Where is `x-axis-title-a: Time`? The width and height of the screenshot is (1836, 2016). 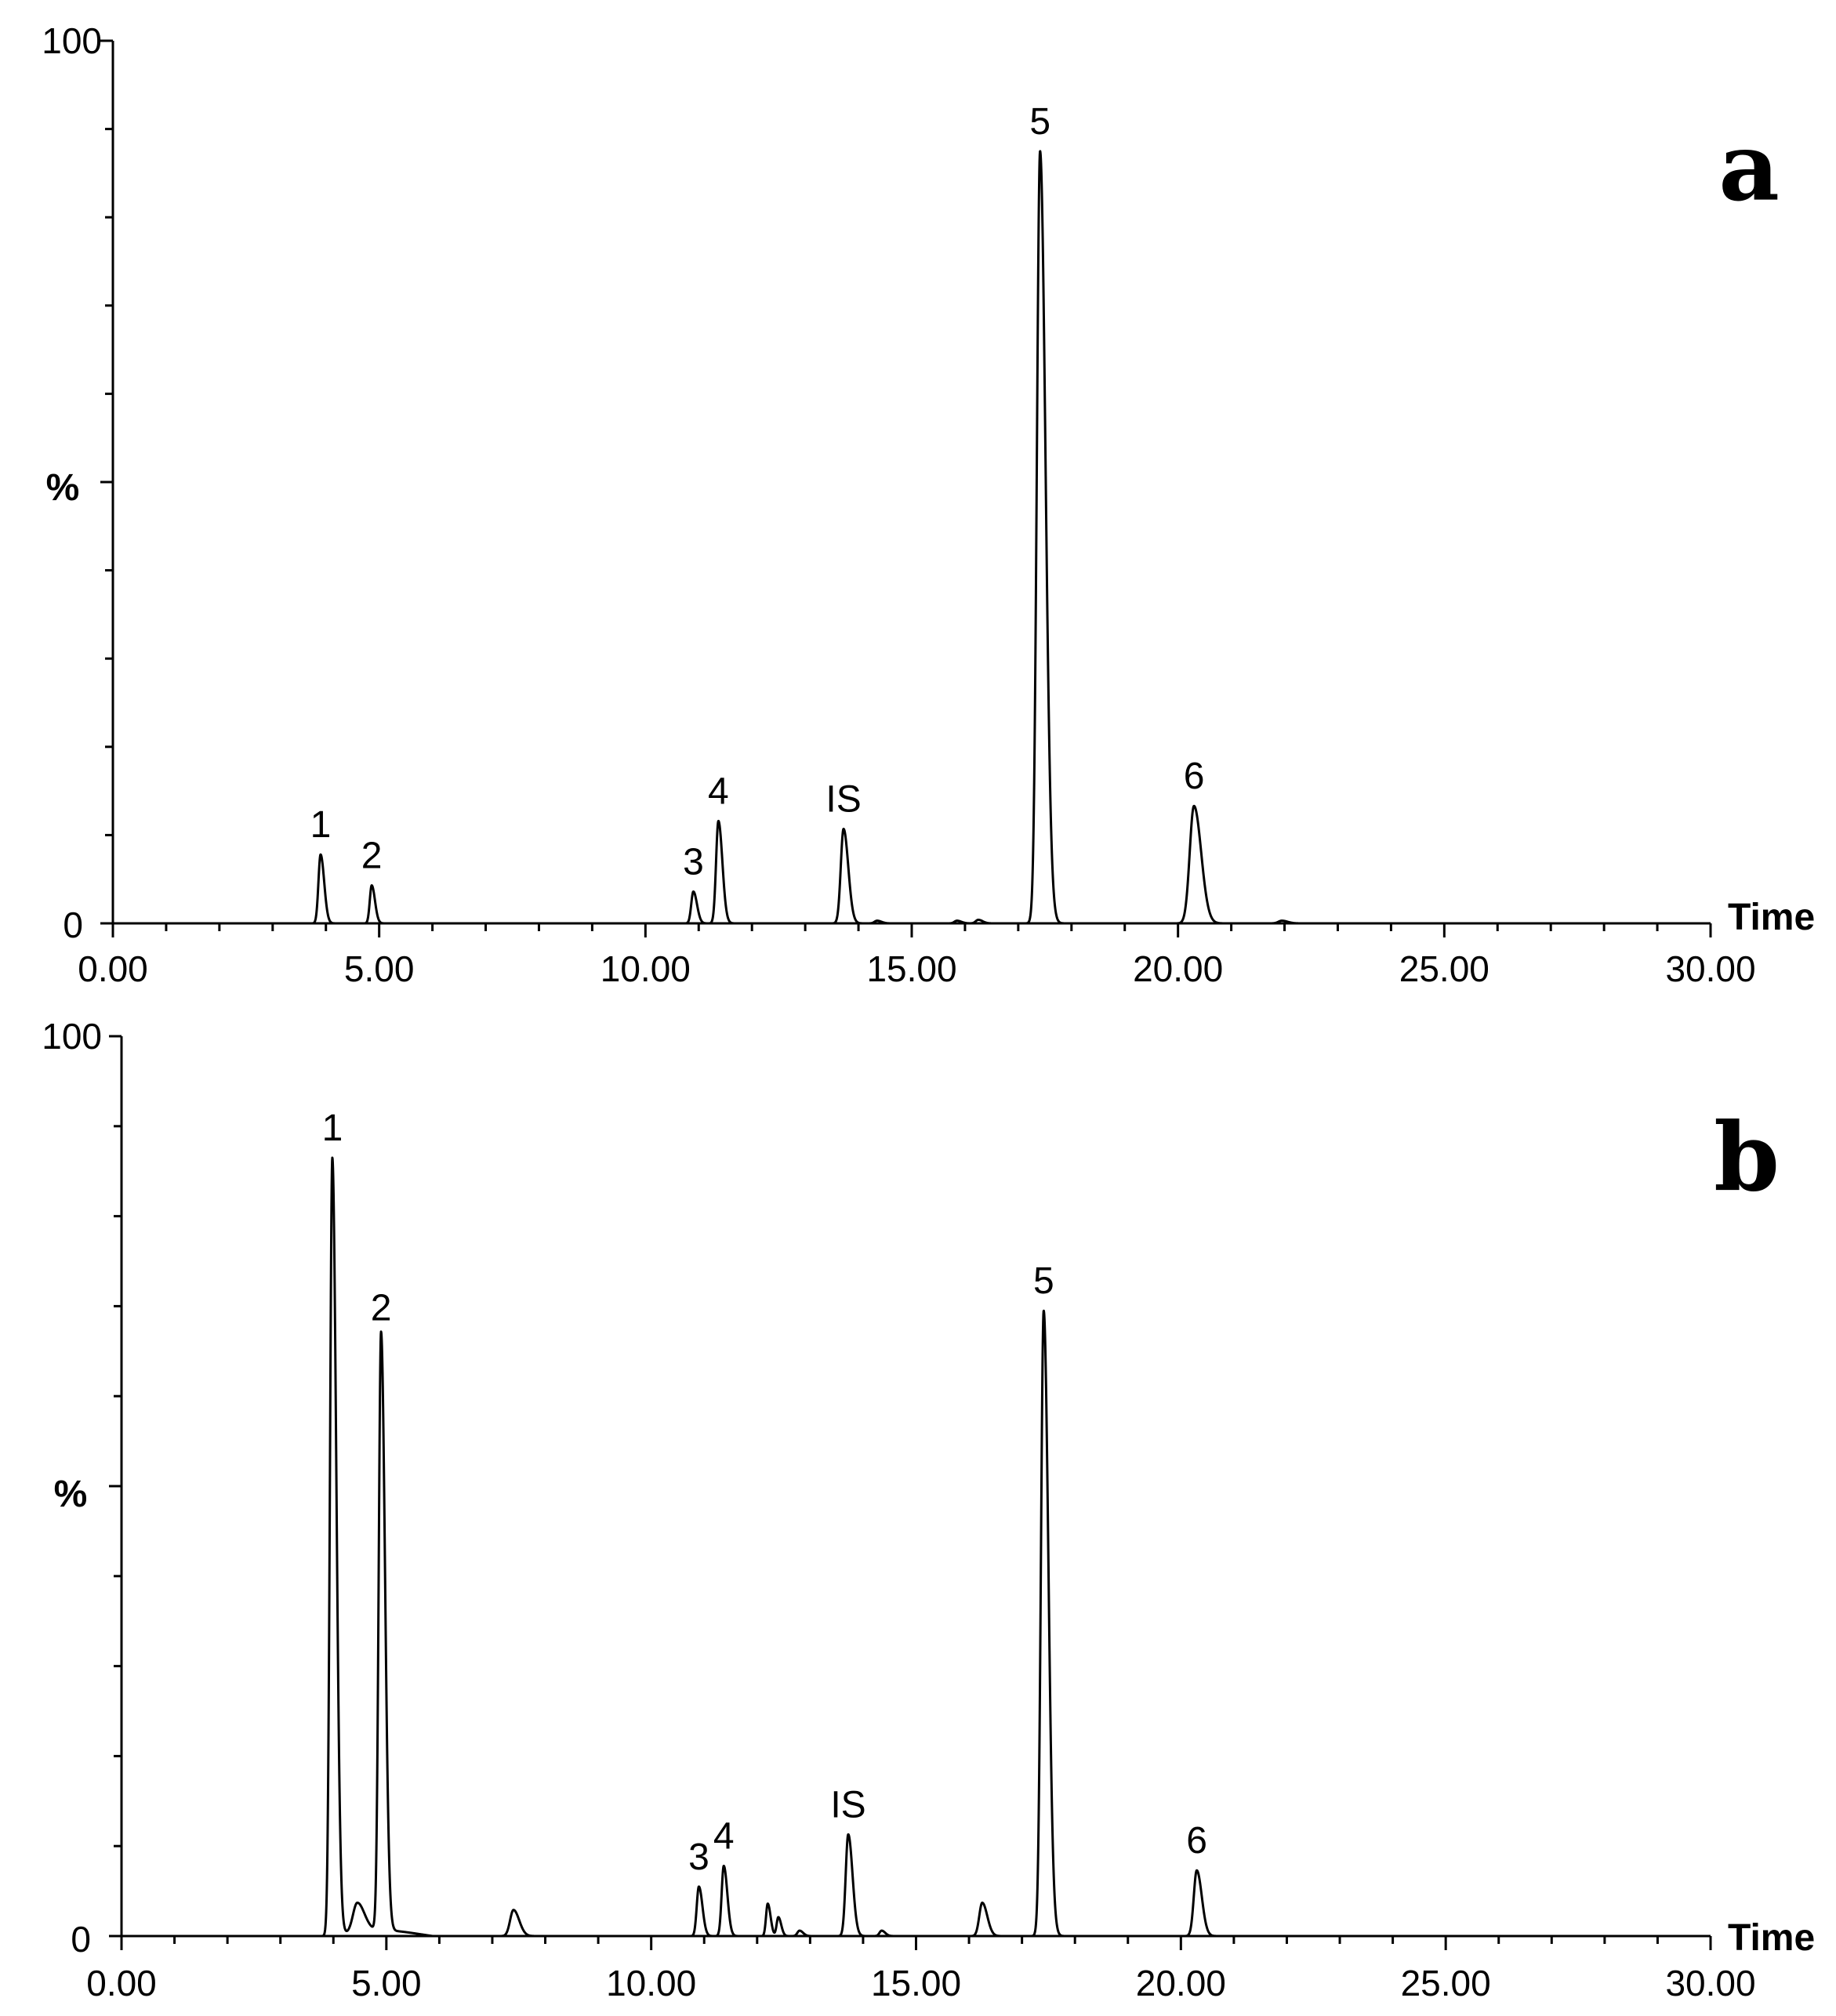
x-axis-title-a: Time is located at coordinates (1771, 917).